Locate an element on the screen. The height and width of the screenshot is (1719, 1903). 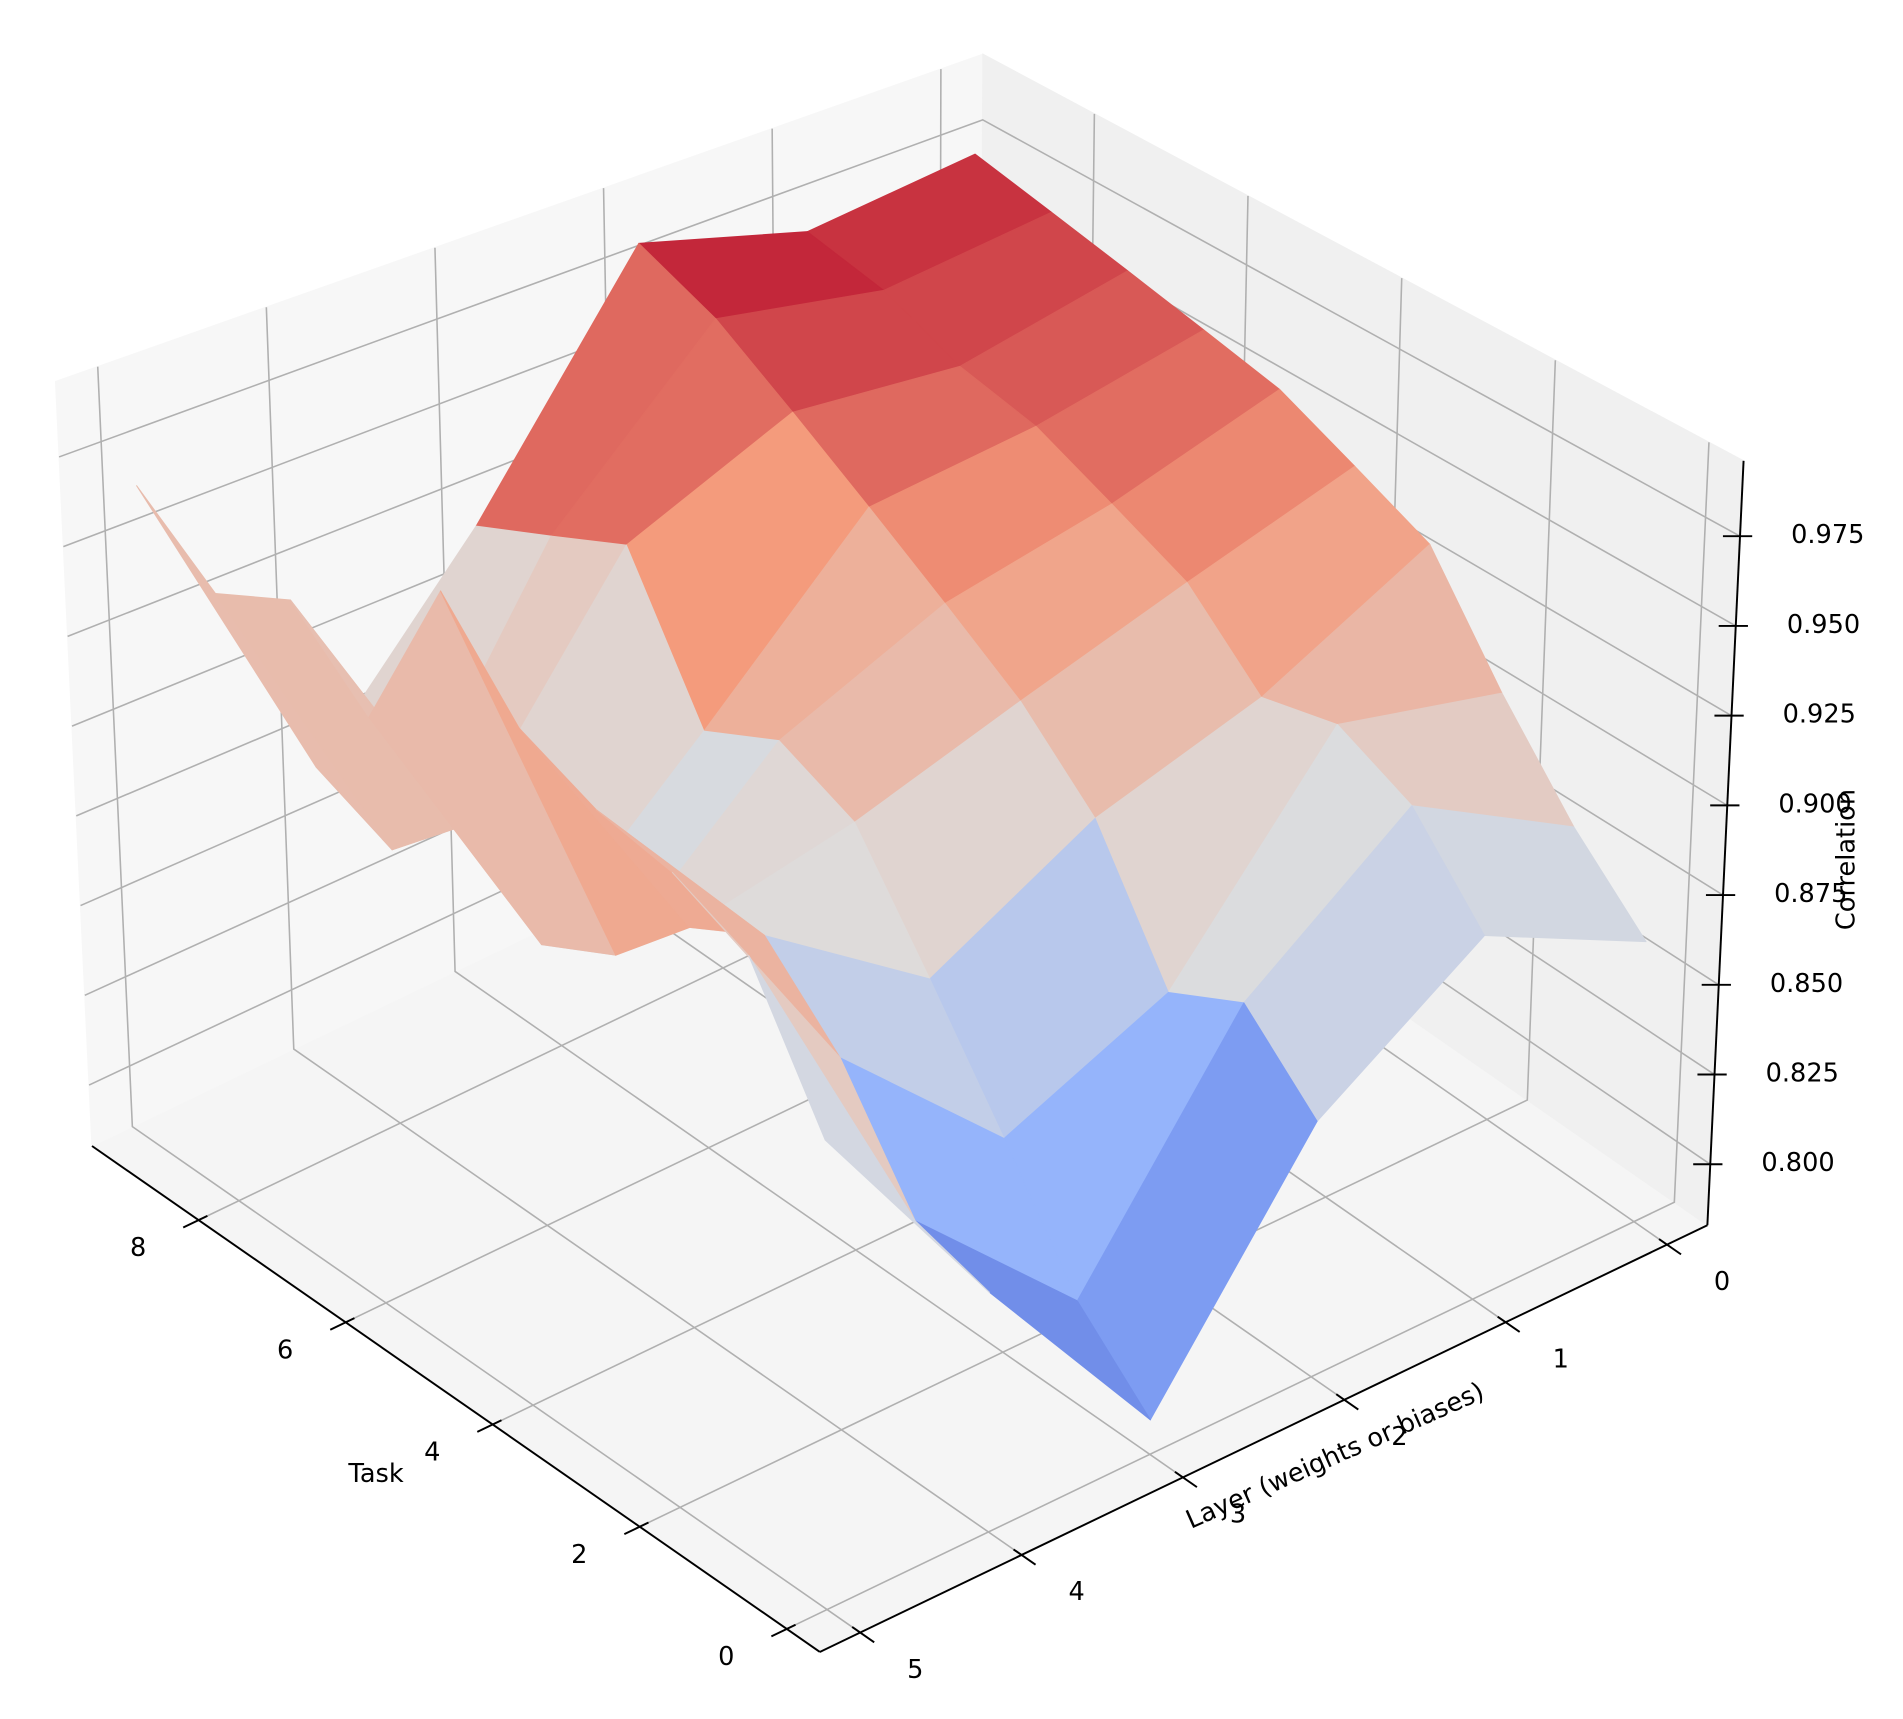
x-axis-label: Task is located at coordinates (375, 1474).